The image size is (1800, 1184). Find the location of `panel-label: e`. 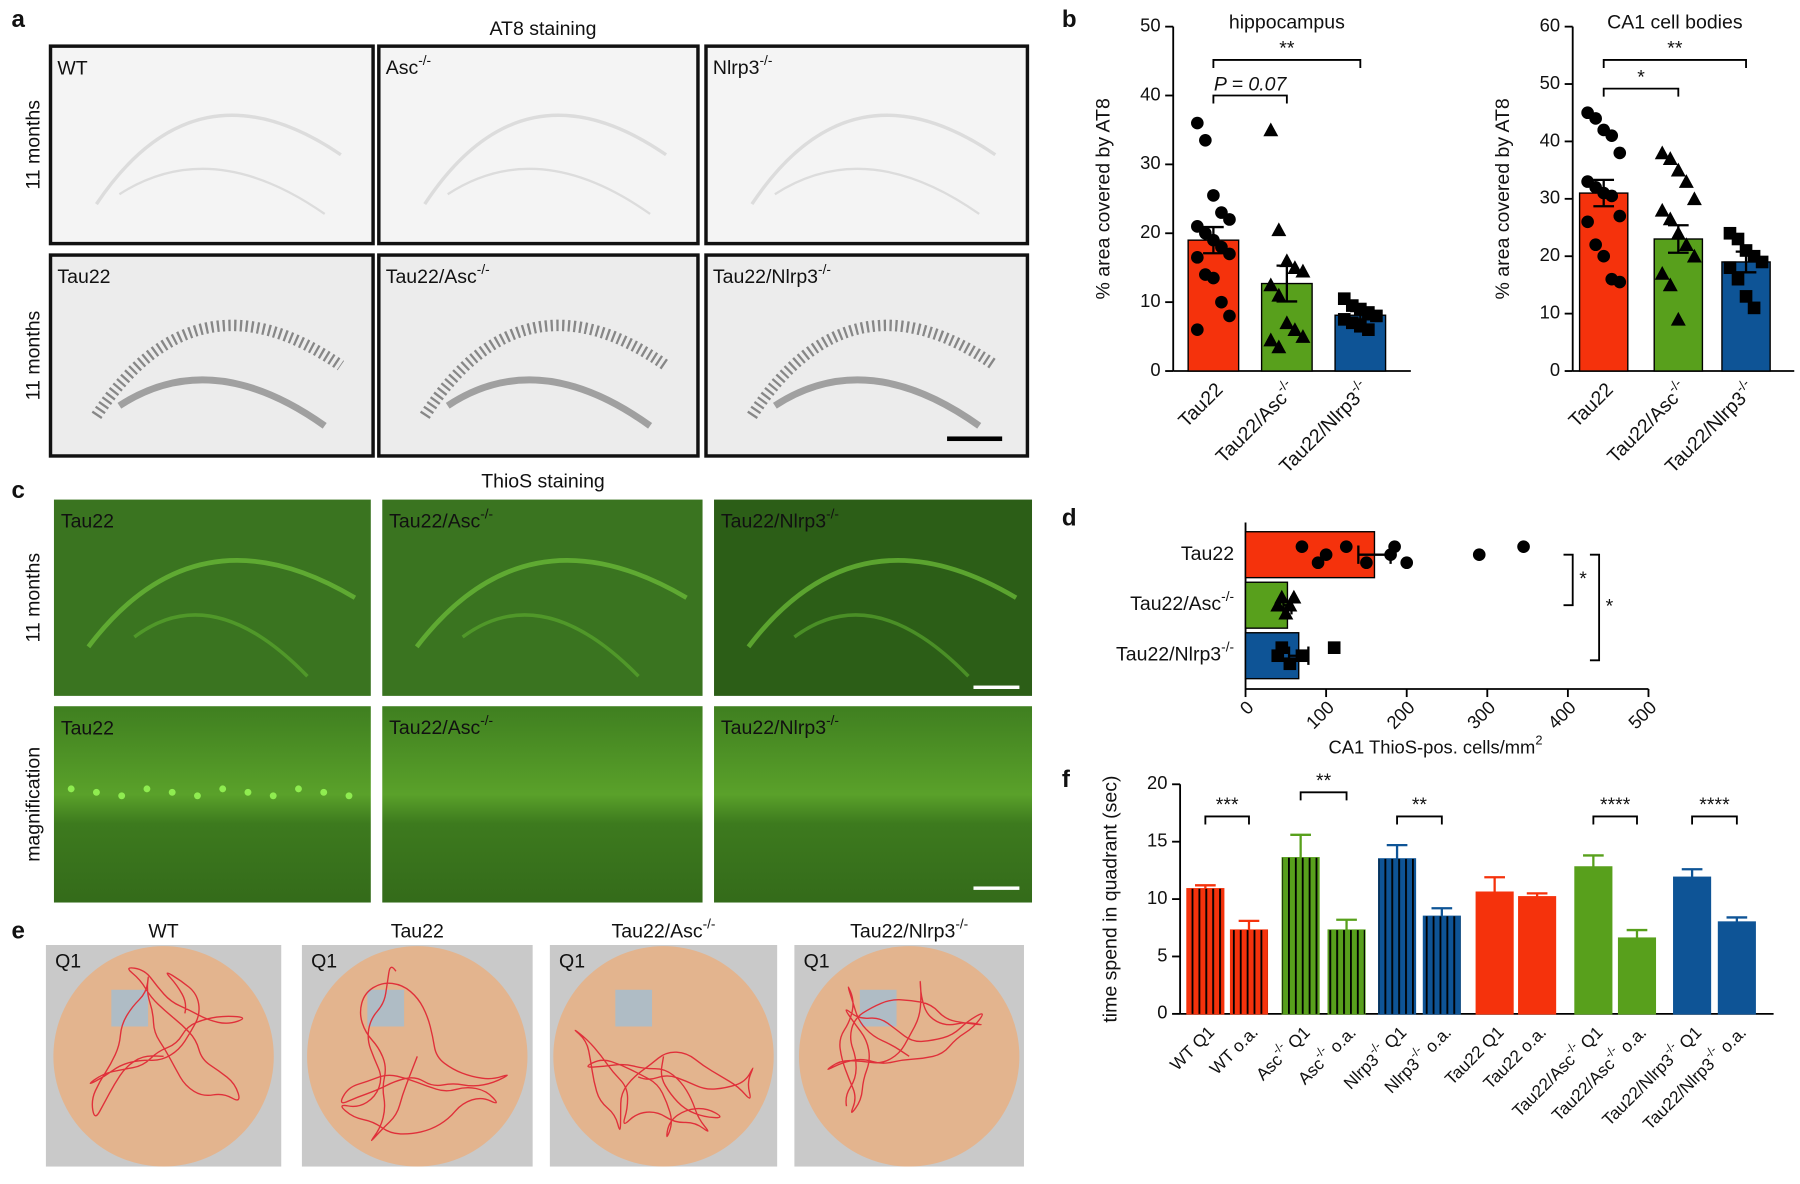

panel-label: e is located at coordinates (17, 931).